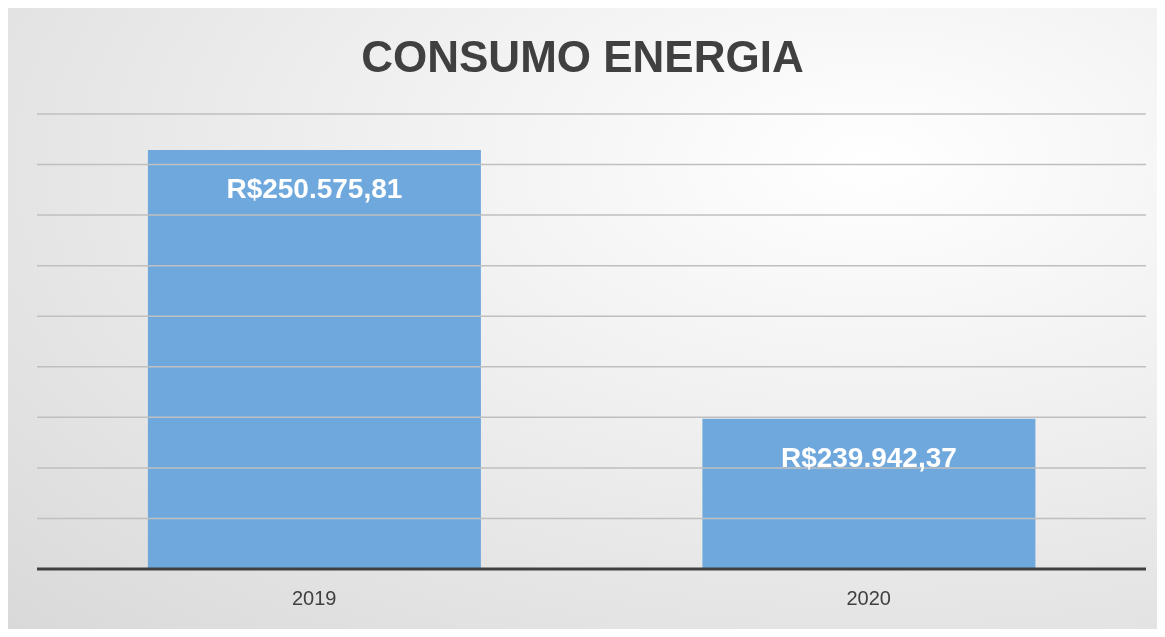  I want to click on data-label: R$250.575,81, so click(314, 188).